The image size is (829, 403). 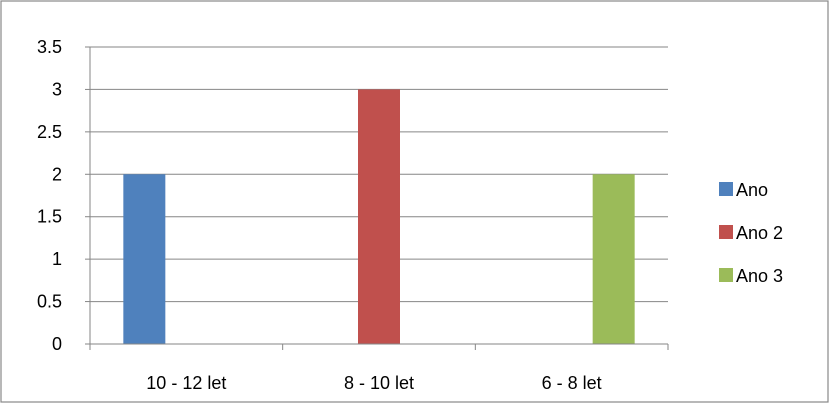 I want to click on y-axis-tick-labels: 0 0.5 1 1.5 2 2.5 3 3.5, so click(x=49, y=195).